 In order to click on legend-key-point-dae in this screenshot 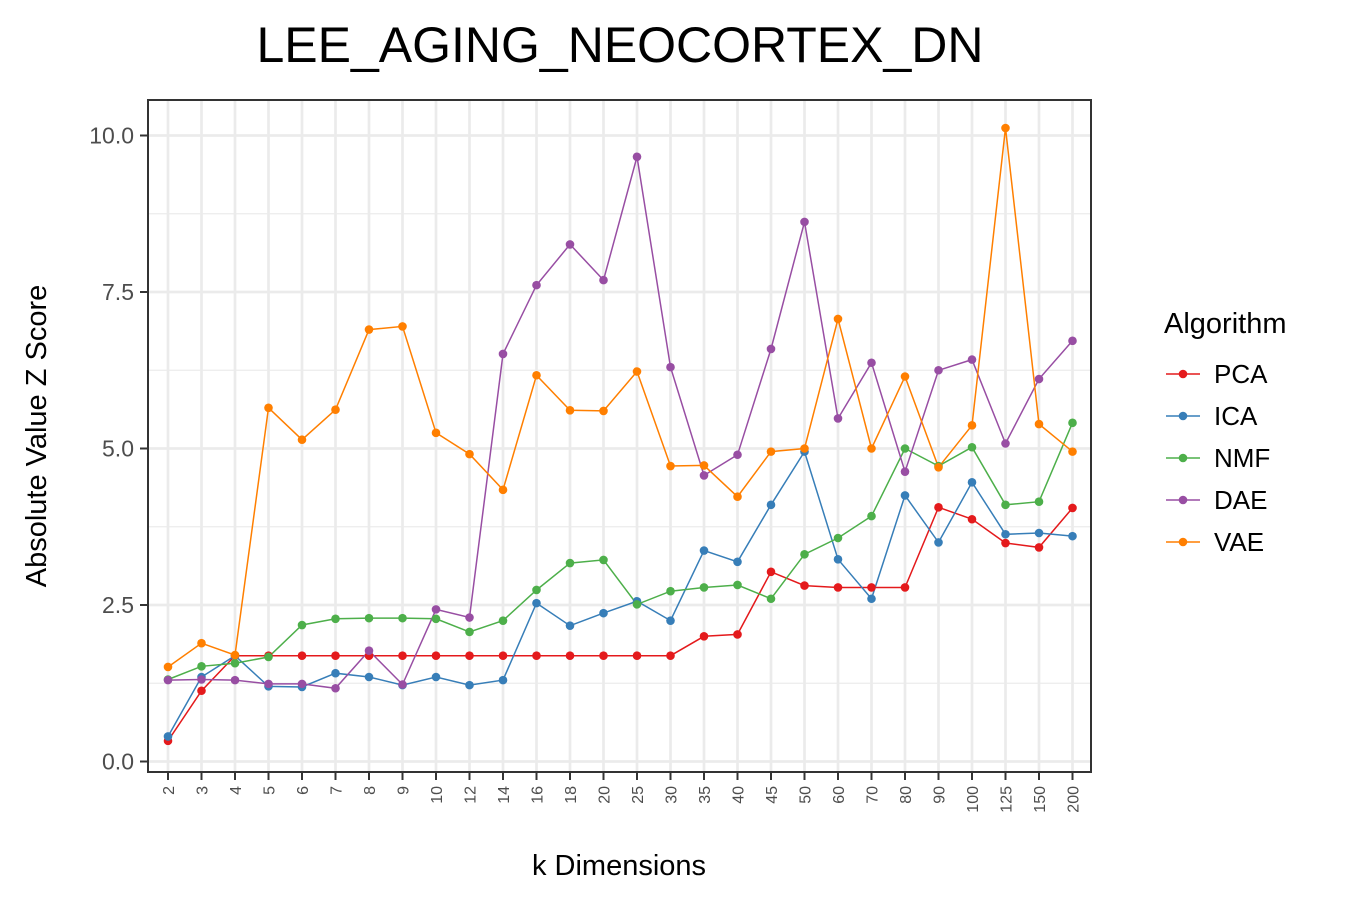, I will do `click(1183, 500)`.